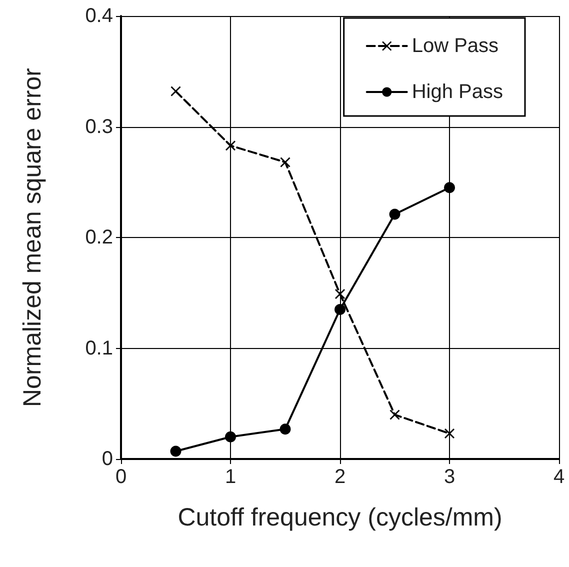 The height and width of the screenshot is (567, 569). I want to click on y-tick-label: 0.4, so click(99, 16).